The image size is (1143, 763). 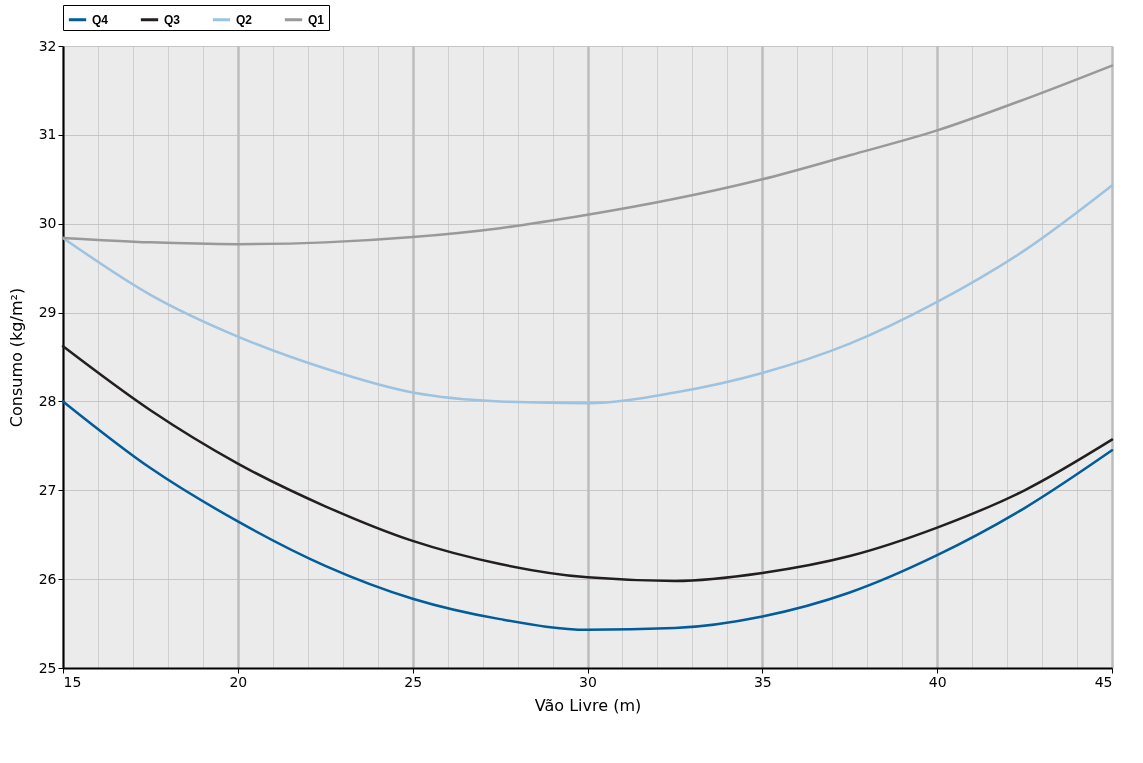 What do you see at coordinates (47, 489) in the screenshot?
I see `y-tick-label: 27` at bounding box center [47, 489].